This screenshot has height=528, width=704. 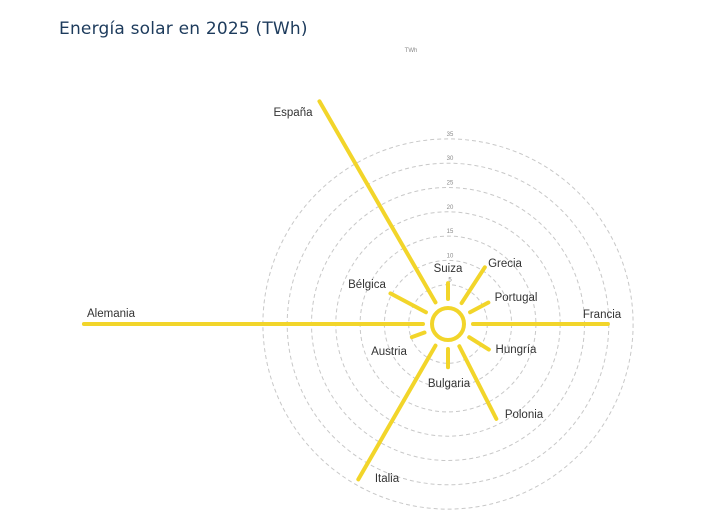 I want to click on ray-portugal, so click(x=479, y=307).